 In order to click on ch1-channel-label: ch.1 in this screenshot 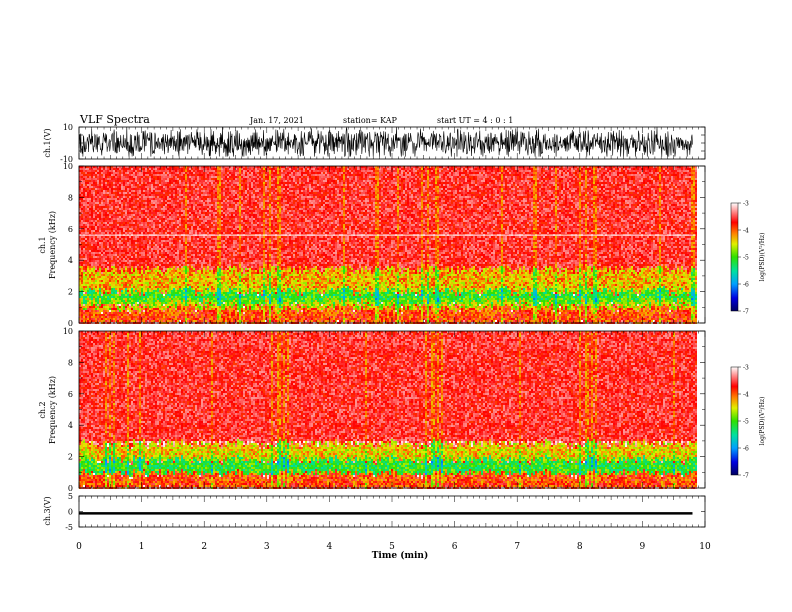, I will do `click(42, 244)`.